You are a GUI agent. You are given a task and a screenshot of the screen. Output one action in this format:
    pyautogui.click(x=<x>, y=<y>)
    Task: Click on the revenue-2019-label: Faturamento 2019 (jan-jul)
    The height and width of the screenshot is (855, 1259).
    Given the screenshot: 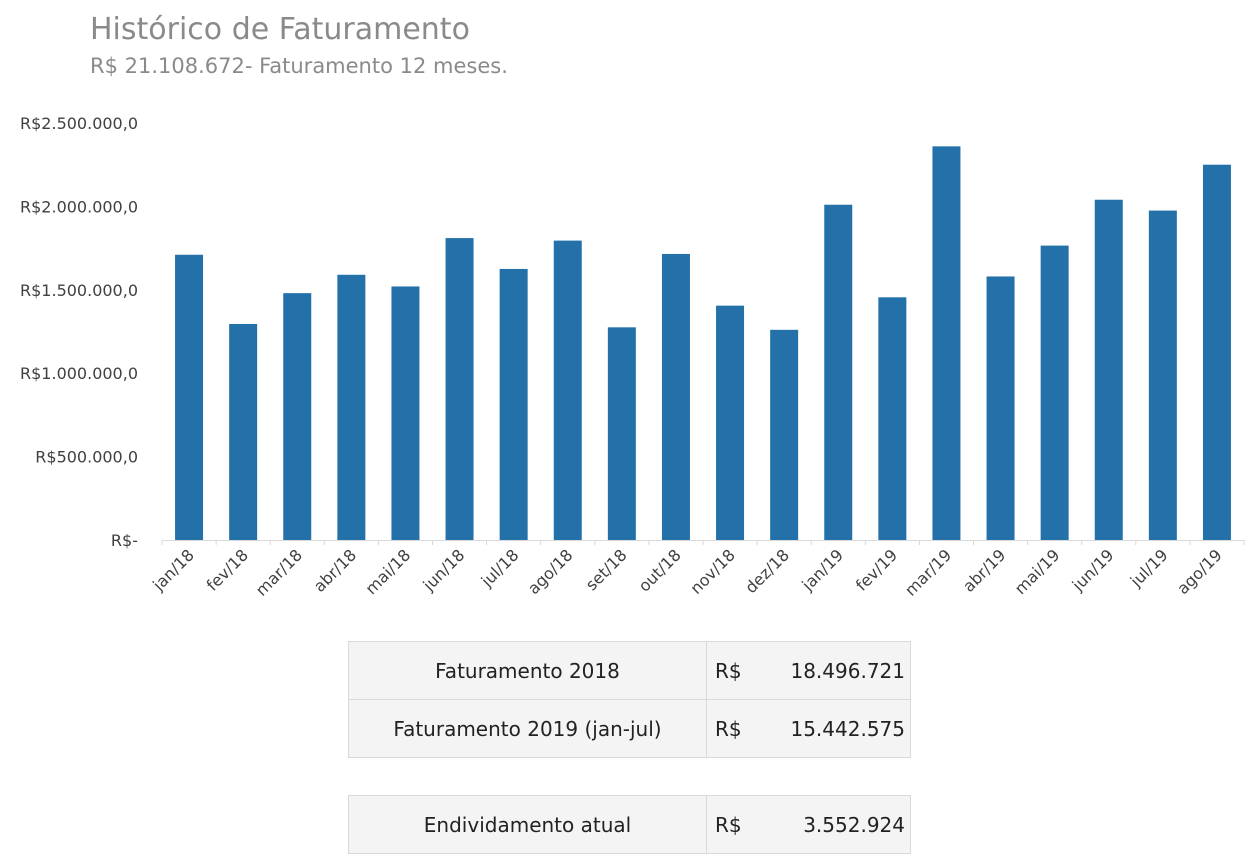 What is the action you would take?
    pyautogui.click(x=527, y=728)
    